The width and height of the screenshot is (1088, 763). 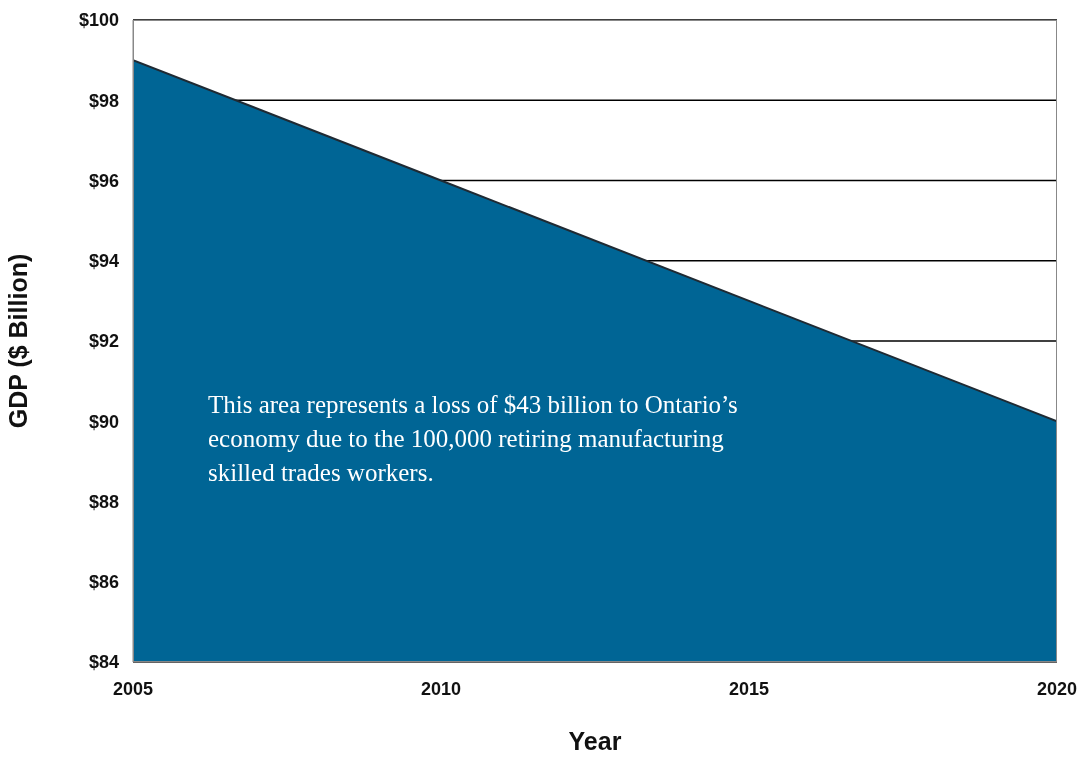 What do you see at coordinates (17, 341) in the screenshot?
I see `y-axis-title: GDP ($ Billion)` at bounding box center [17, 341].